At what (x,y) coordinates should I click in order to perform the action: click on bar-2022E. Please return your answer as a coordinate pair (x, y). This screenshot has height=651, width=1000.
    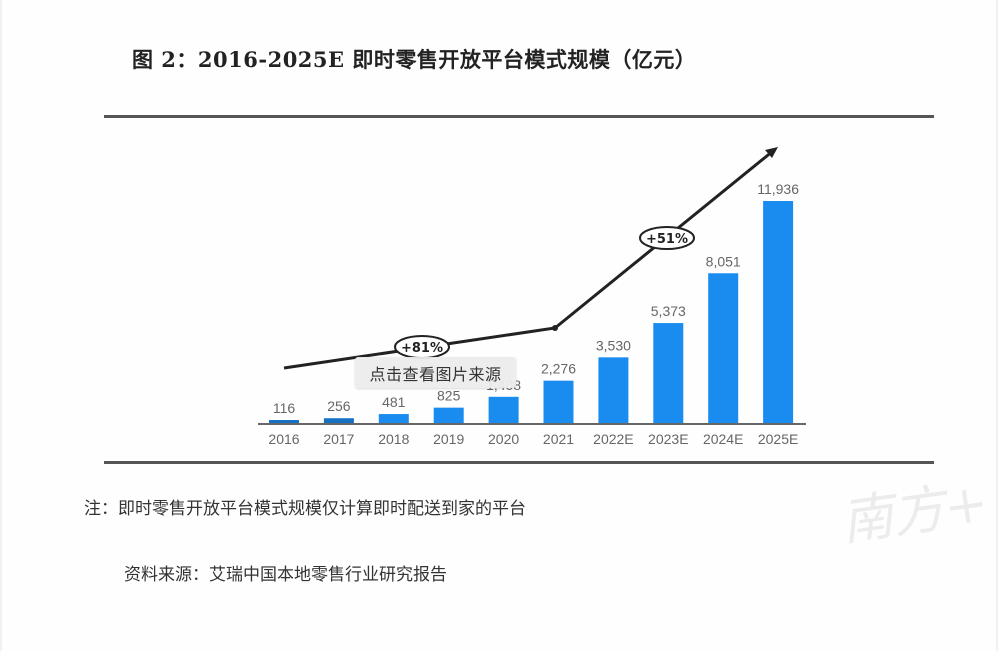
    Looking at the image, I should click on (613, 390).